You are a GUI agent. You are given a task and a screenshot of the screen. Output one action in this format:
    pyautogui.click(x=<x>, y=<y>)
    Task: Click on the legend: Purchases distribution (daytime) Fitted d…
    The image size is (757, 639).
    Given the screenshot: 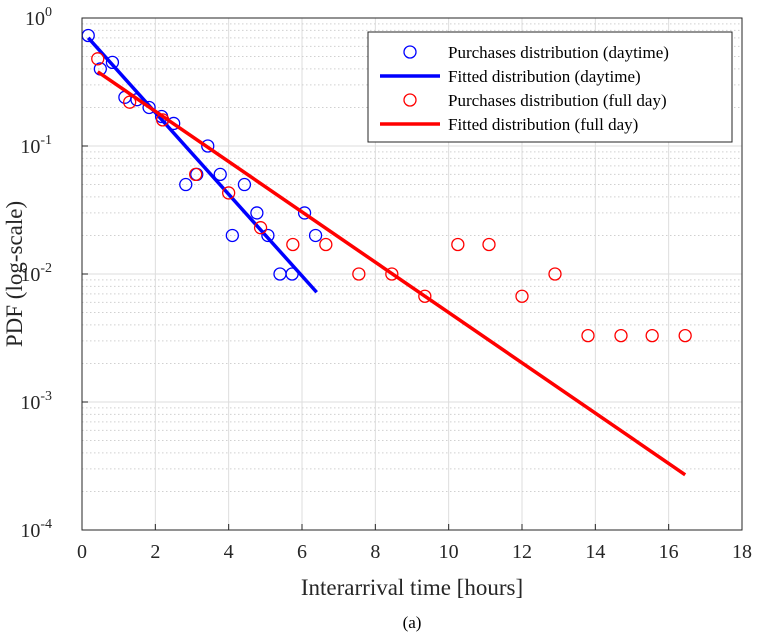 What is the action you would take?
    pyautogui.click(x=550, y=87)
    